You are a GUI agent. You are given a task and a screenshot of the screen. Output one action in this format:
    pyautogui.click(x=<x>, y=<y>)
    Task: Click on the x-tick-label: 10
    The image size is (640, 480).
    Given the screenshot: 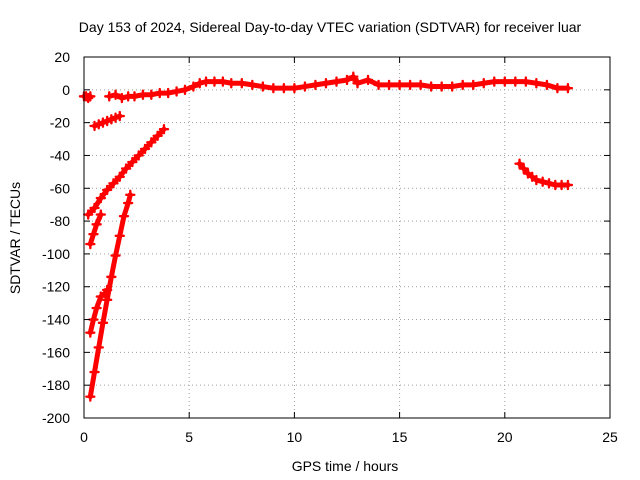 What is the action you would take?
    pyautogui.click(x=295, y=437)
    